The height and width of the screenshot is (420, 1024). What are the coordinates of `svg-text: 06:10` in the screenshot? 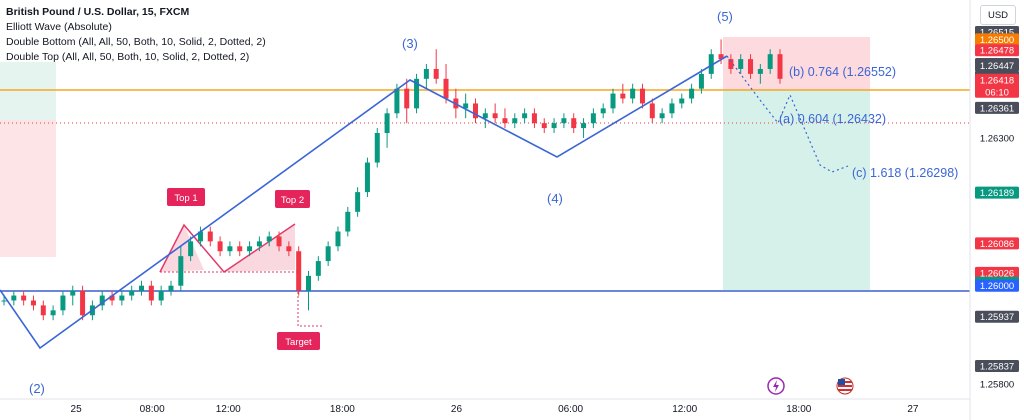 It's located at (997, 92).